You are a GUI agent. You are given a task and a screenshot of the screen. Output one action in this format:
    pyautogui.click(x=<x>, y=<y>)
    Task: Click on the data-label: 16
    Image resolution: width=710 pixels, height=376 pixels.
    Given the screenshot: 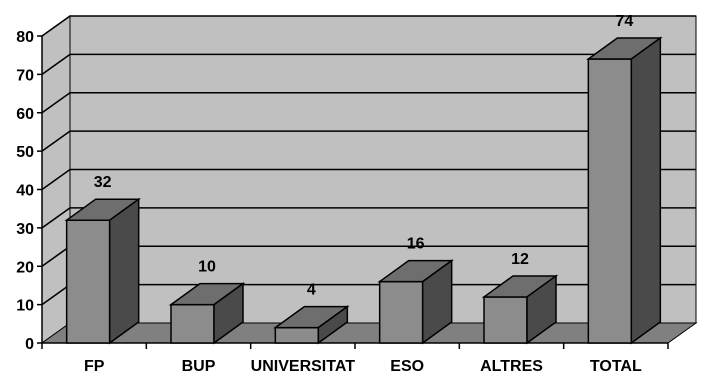 What is the action you would take?
    pyautogui.click(x=416, y=244)
    